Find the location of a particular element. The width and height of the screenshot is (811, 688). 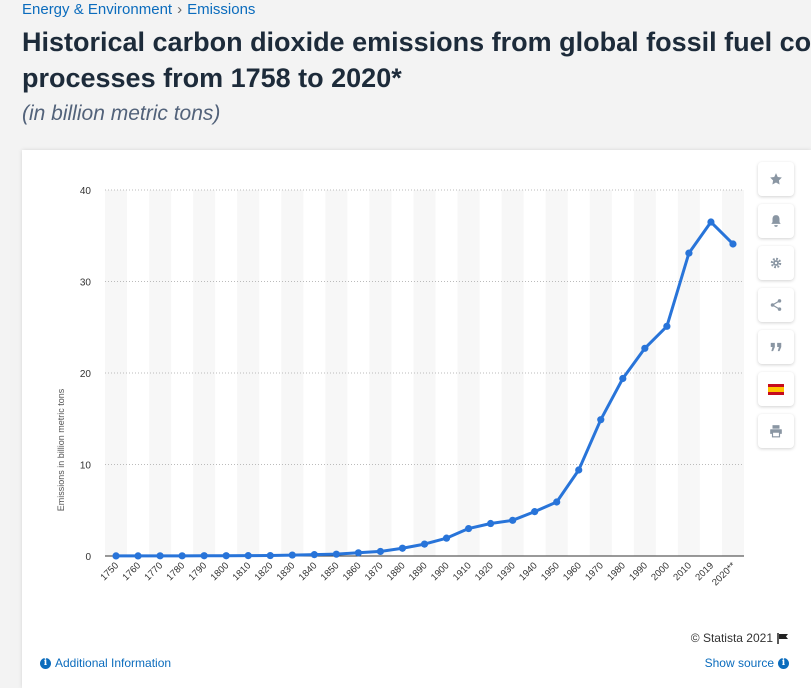

spain-flag-icon is located at coordinates (776, 389).